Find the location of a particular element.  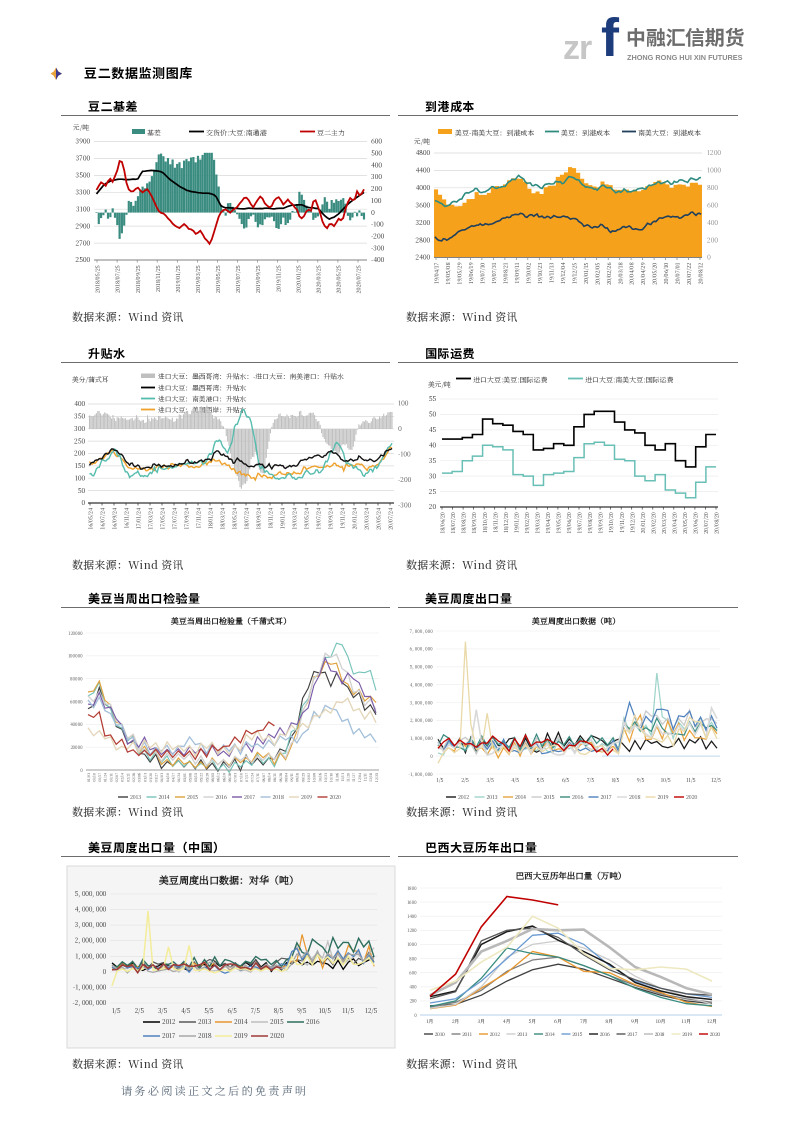

svg-text: 2900 is located at coordinates (82, 225).